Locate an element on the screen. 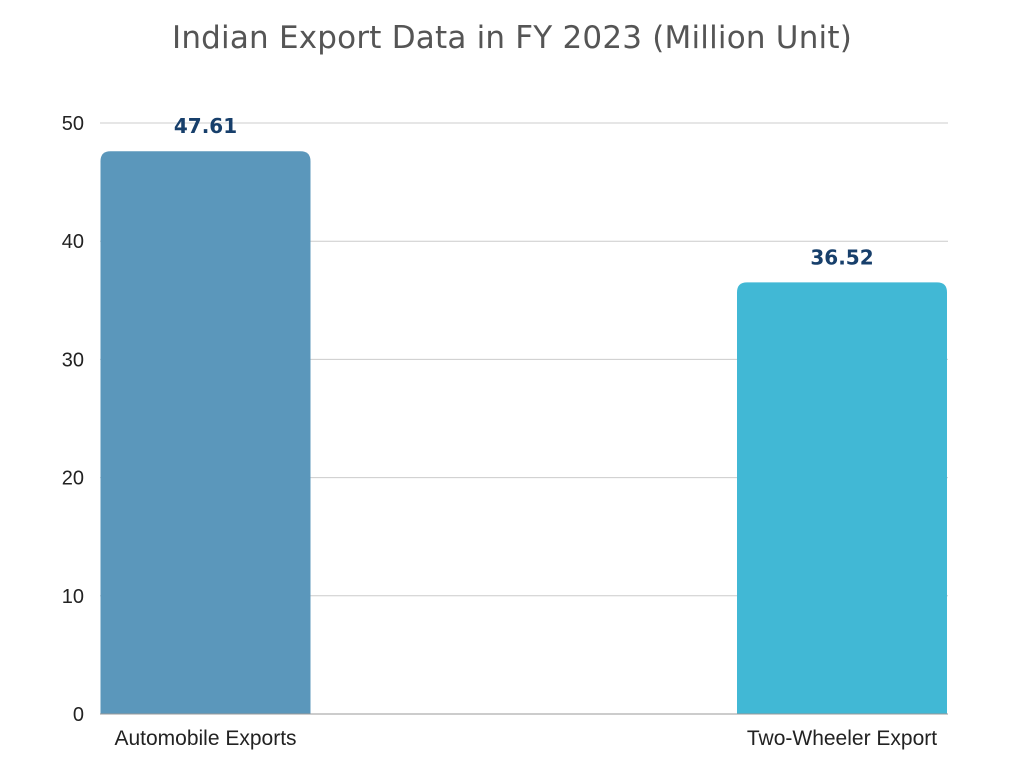 Image resolution: width=1024 pixels, height=768 pixels. data-label: 47.61 is located at coordinates (205, 126).